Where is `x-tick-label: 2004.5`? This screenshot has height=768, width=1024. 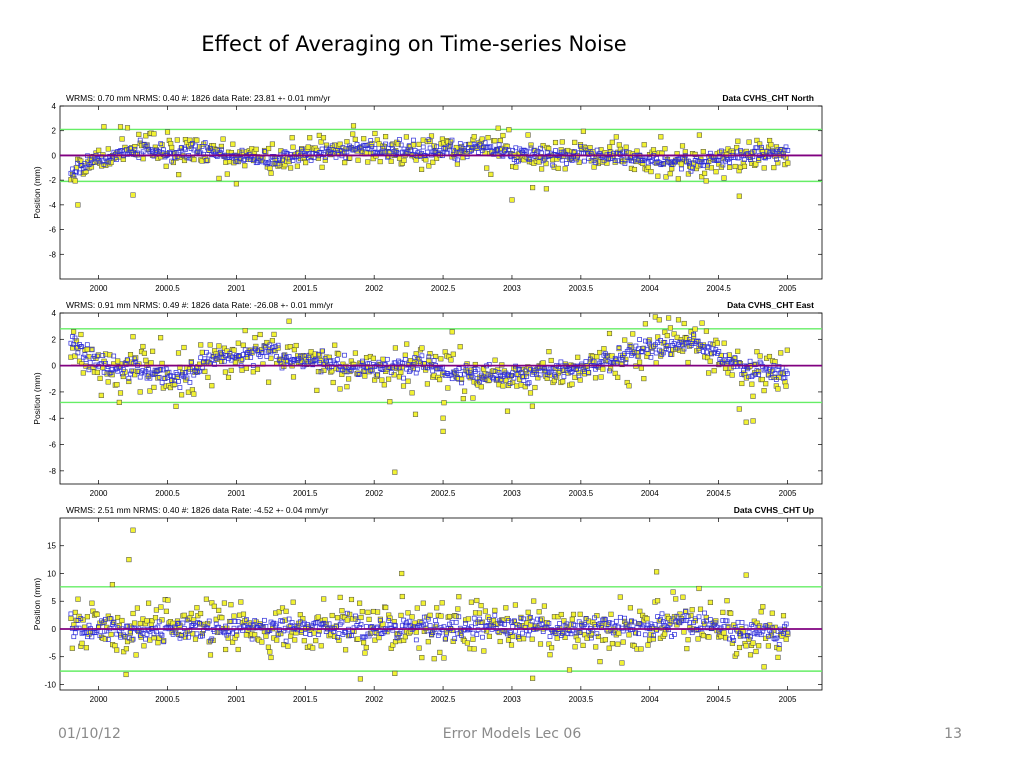
x-tick-label: 2004.5 is located at coordinates (718, 493).